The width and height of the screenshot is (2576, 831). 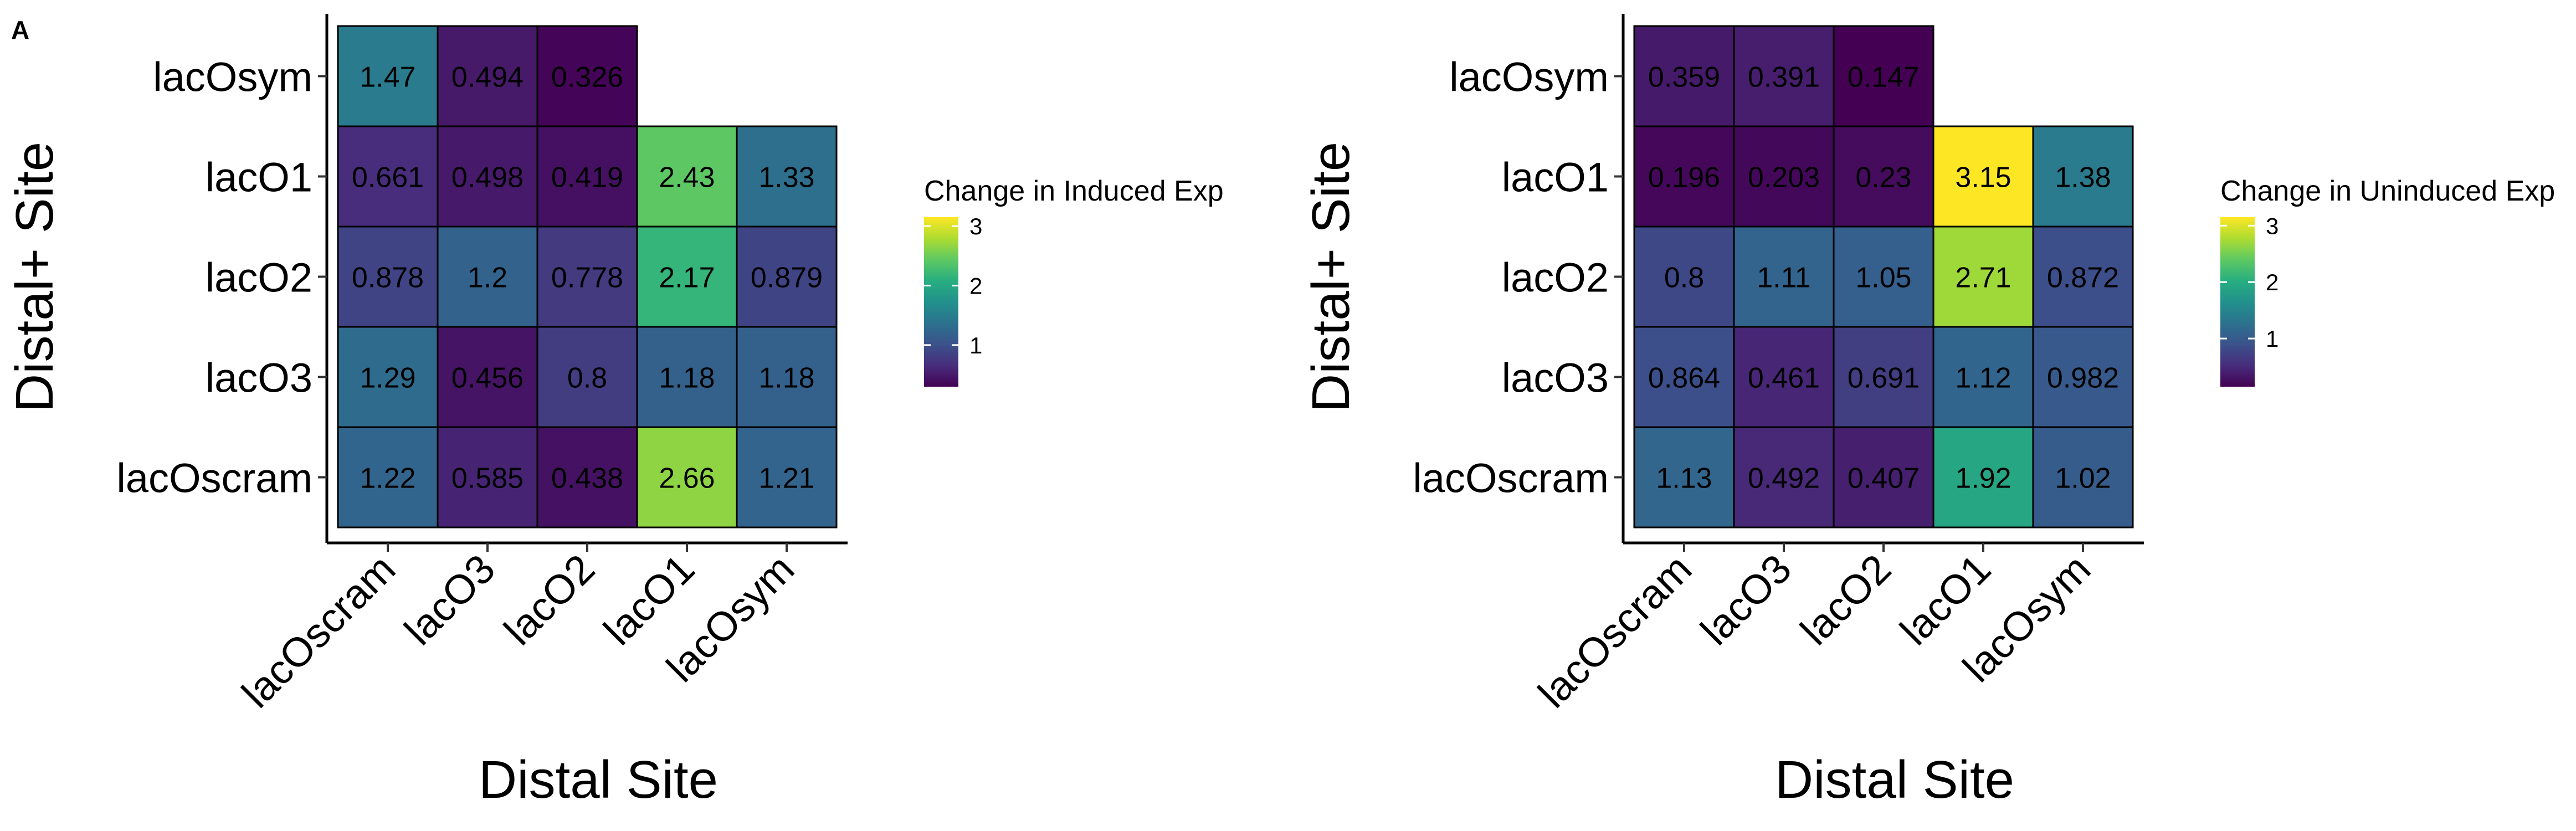 I want to click on cell-value-label: 0.391, so click(x=1784, y=77).